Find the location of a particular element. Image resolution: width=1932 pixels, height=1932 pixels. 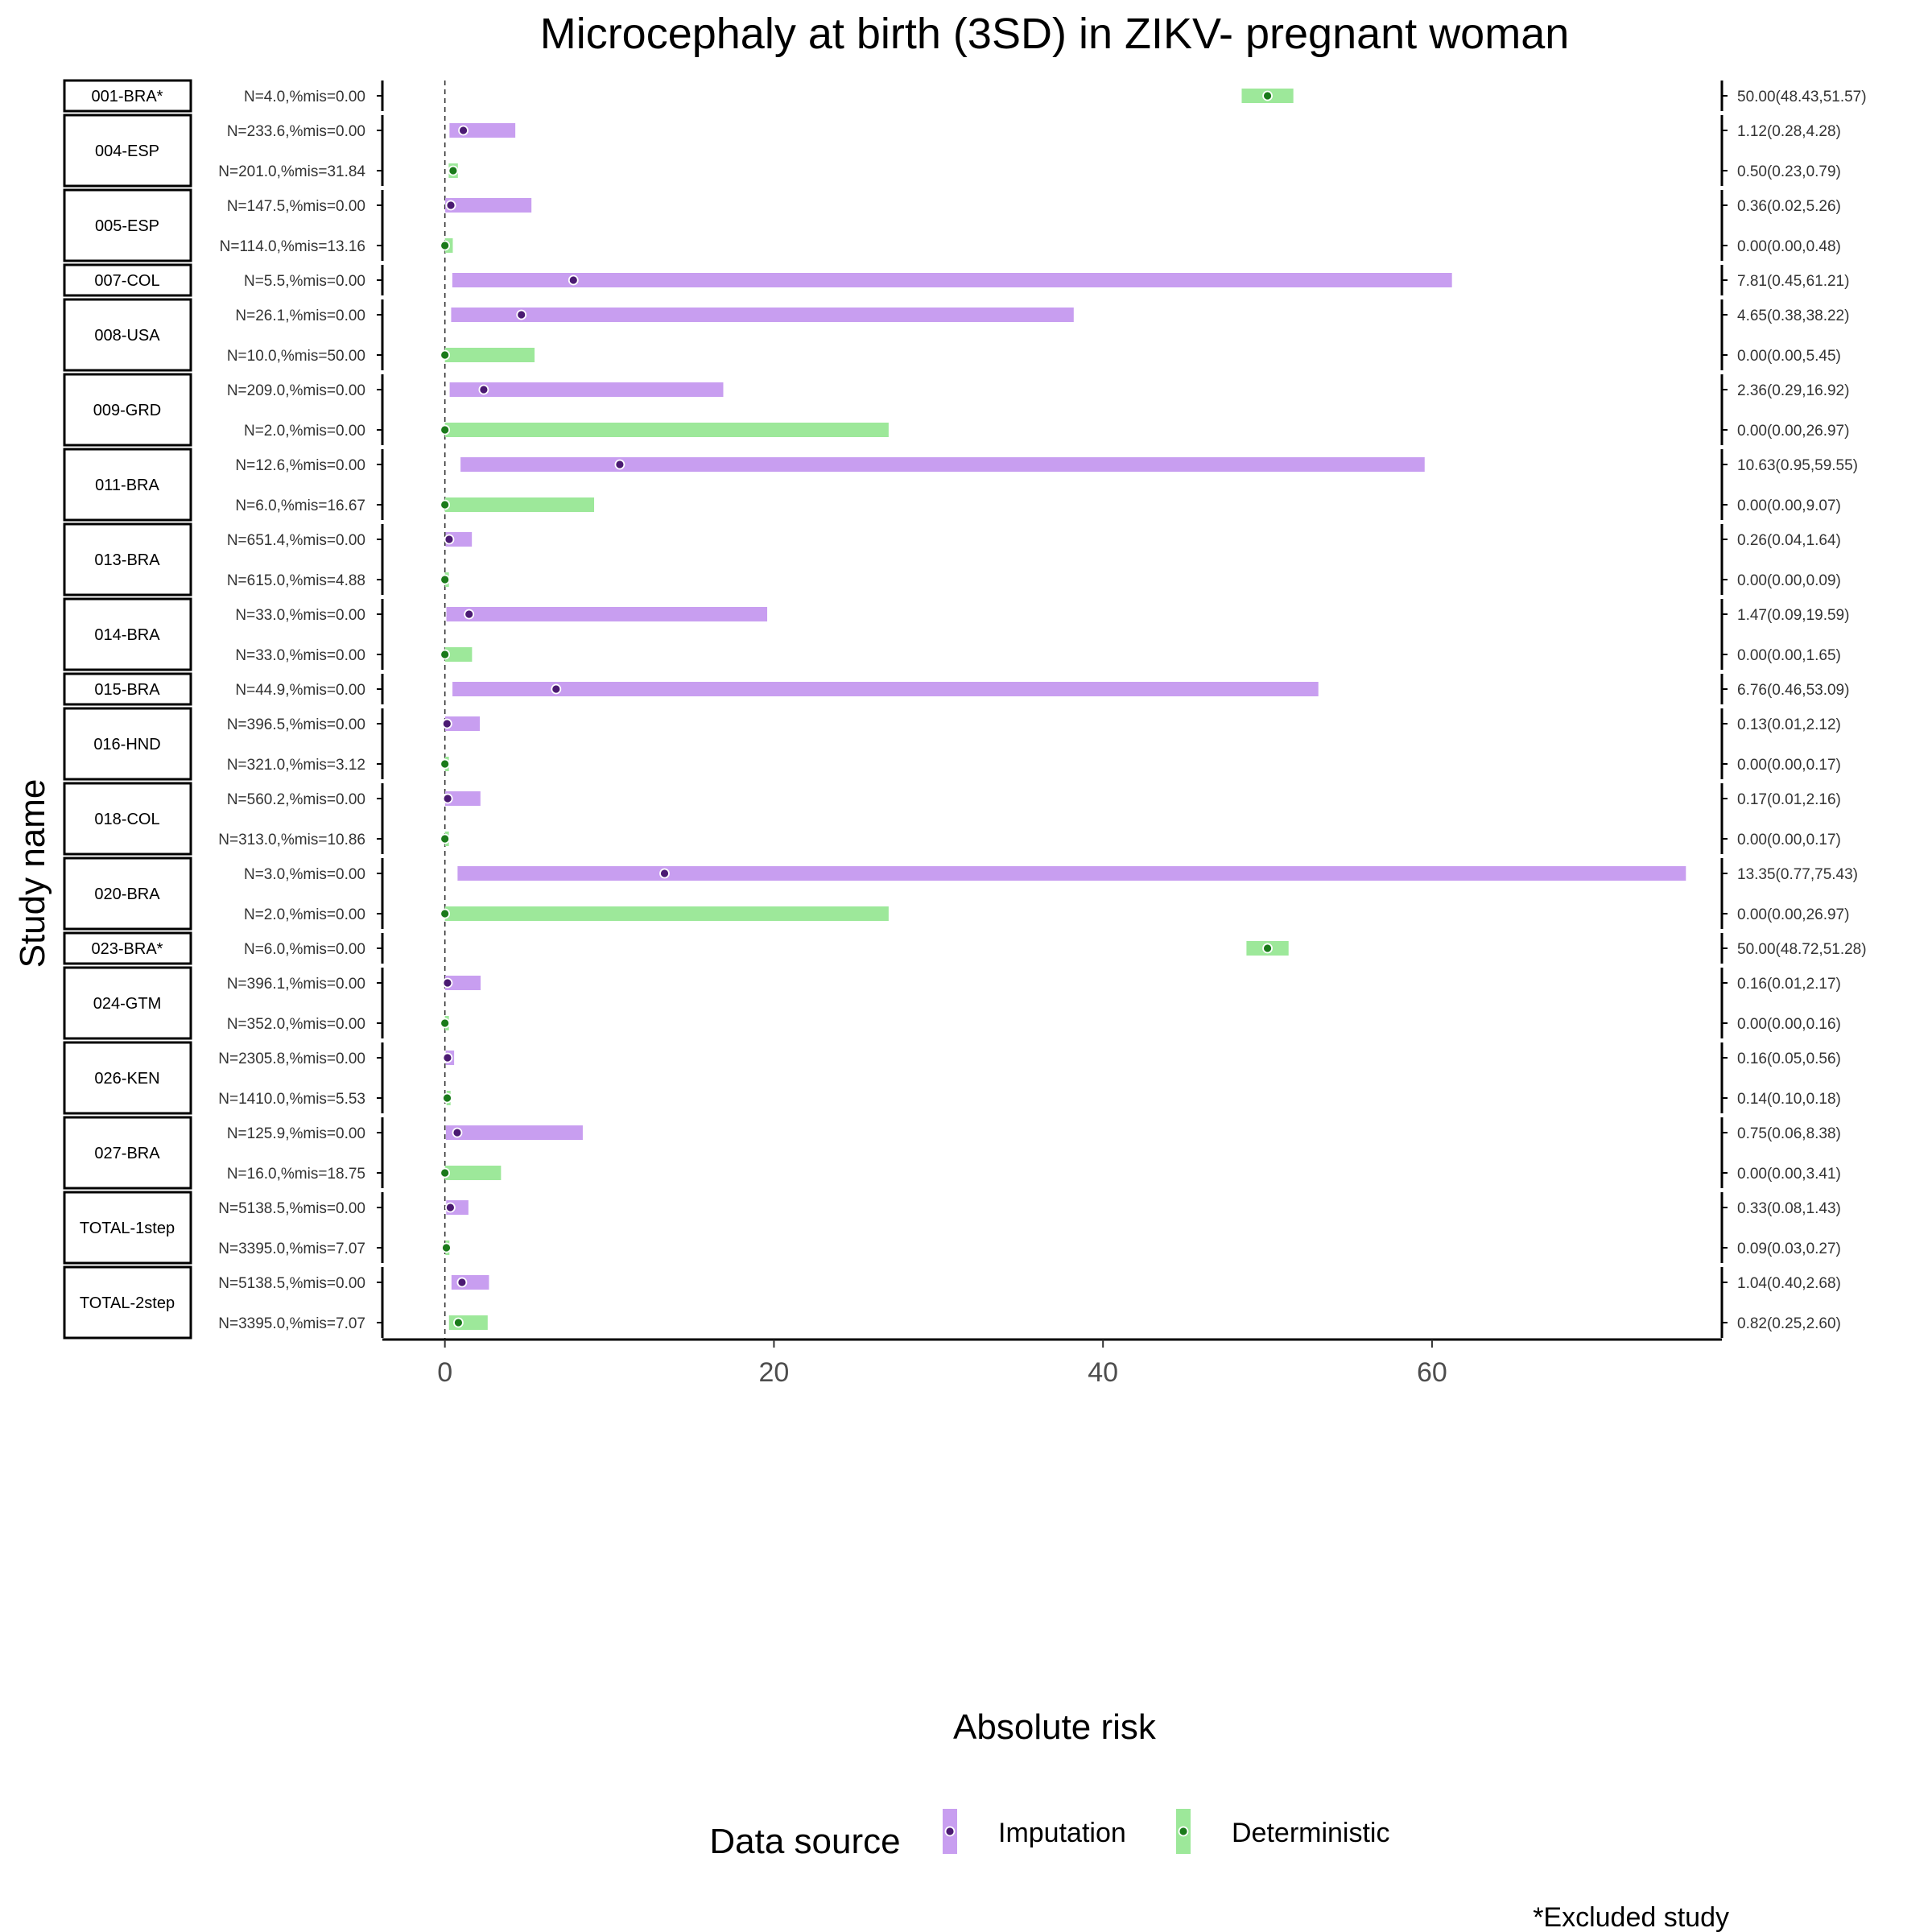

estimate-label: 0.13(0.01,2.12) is located at coordinates (1789, 724).